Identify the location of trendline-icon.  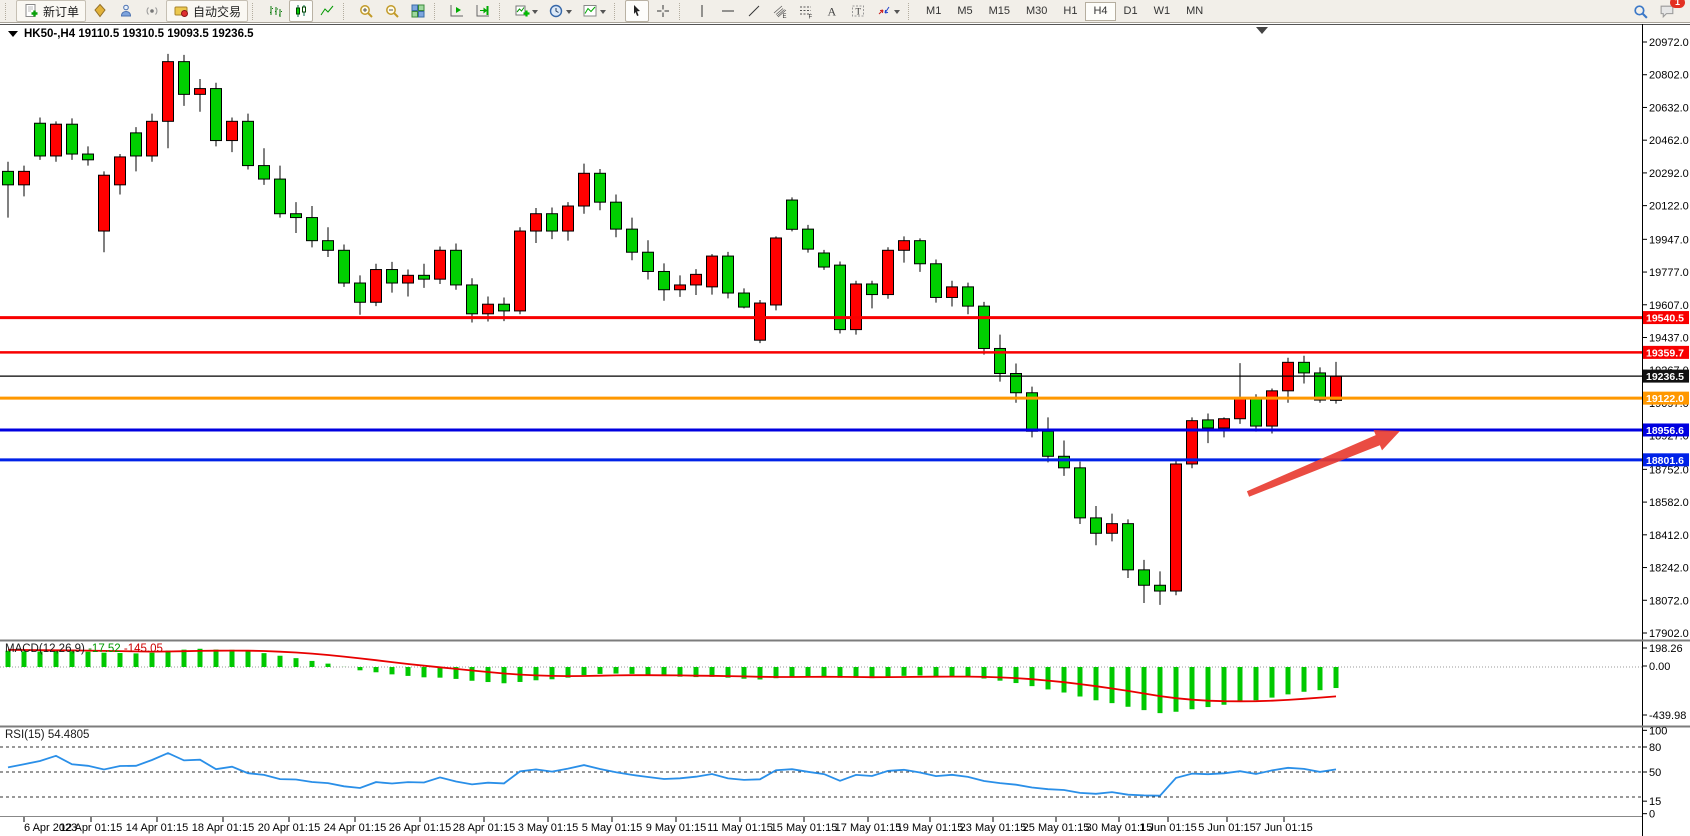
(754, 11).